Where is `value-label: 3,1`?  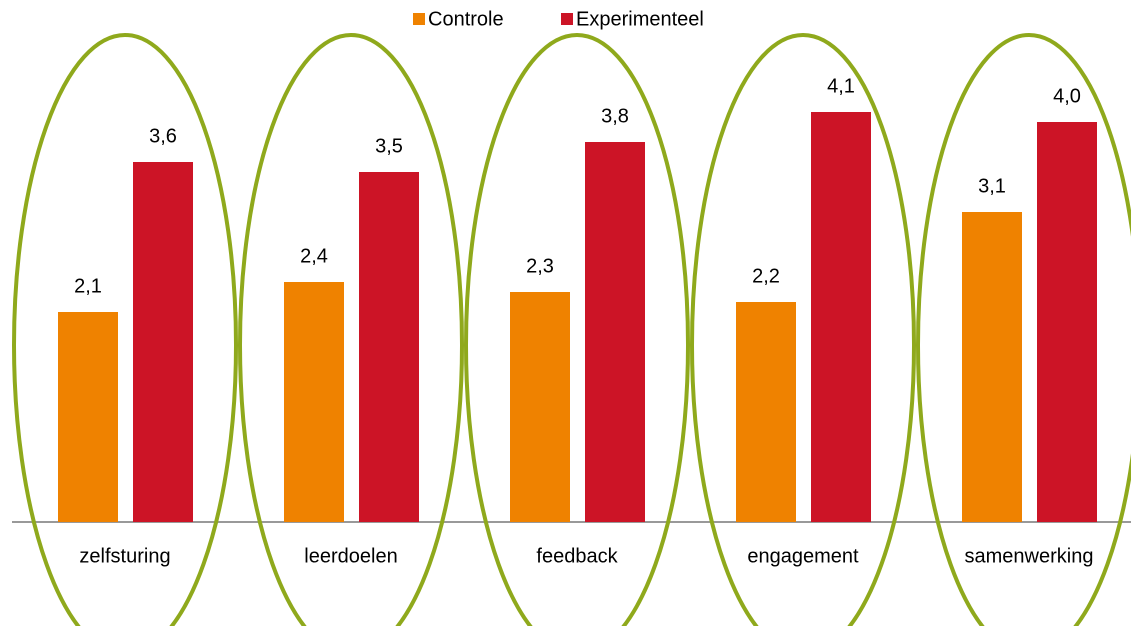
value-label: 3,1 is located at coordinates (992, 186).